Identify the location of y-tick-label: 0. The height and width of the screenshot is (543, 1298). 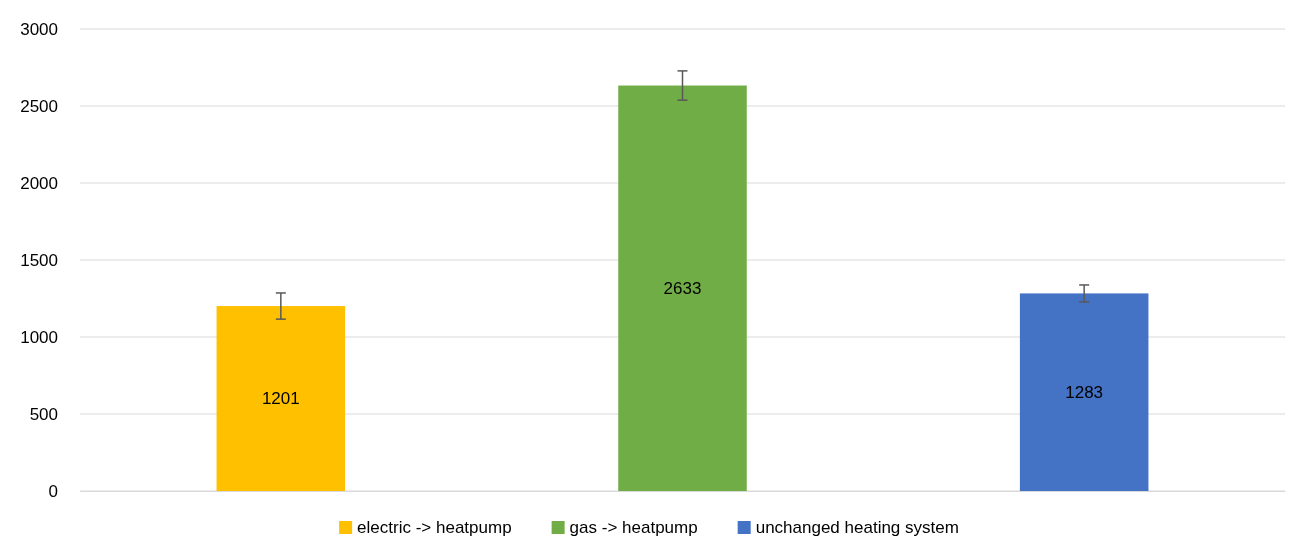
(53, 491).